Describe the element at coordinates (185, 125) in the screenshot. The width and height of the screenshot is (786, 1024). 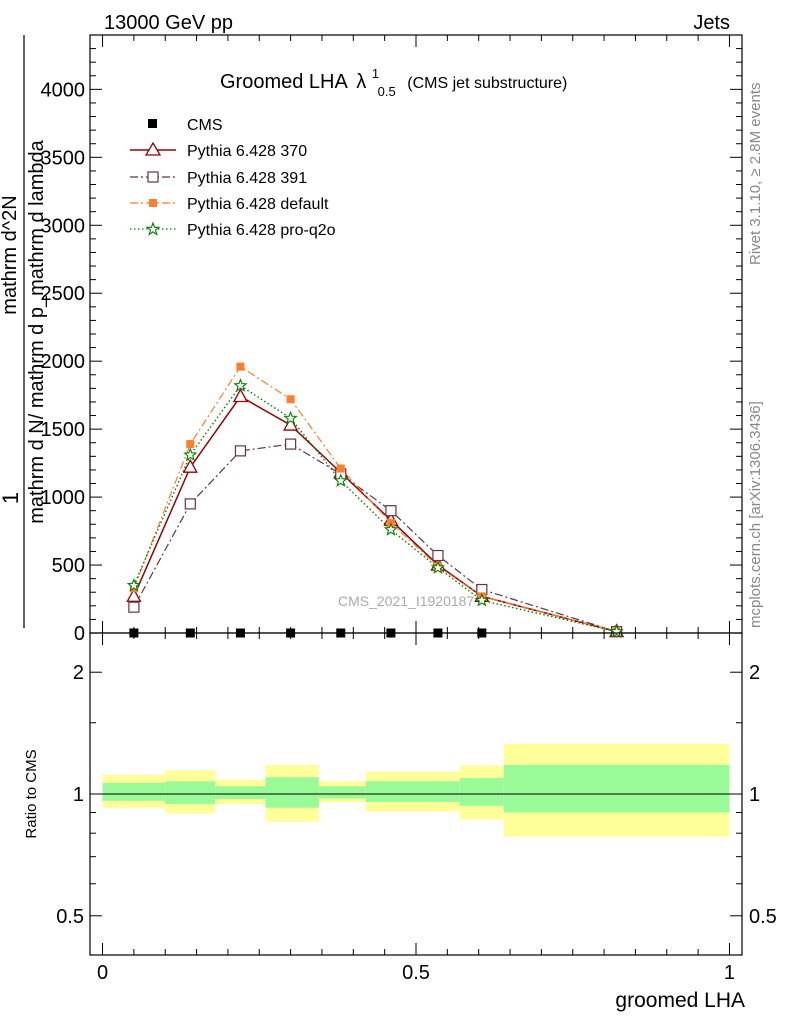
I see `legend-entry-cms: CMS` at that location.